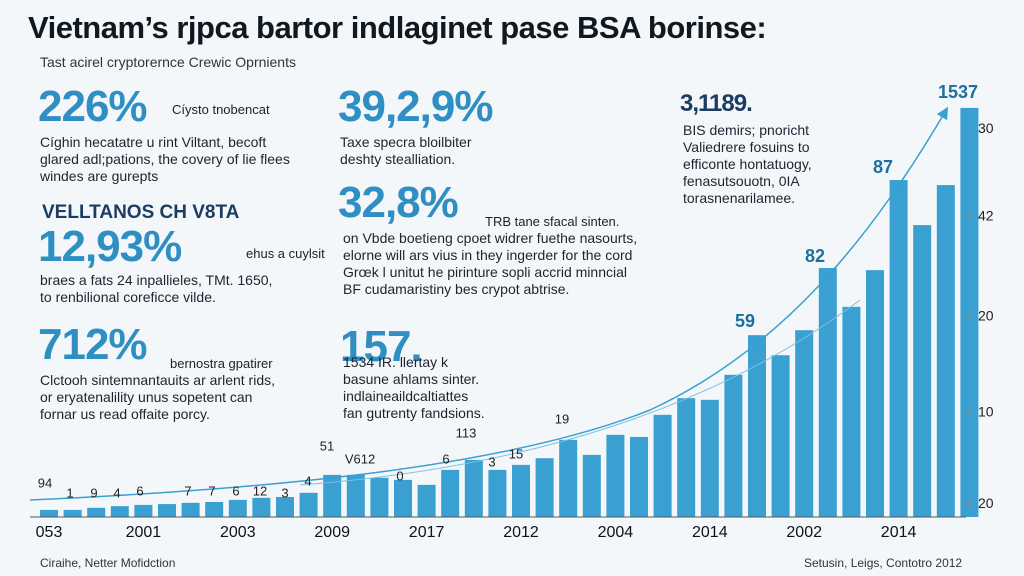 This screenshot has height=576, width=1024. I want to click on stat-line: BF cudamaristiny bes crypot abtrise., so click(456, 289).